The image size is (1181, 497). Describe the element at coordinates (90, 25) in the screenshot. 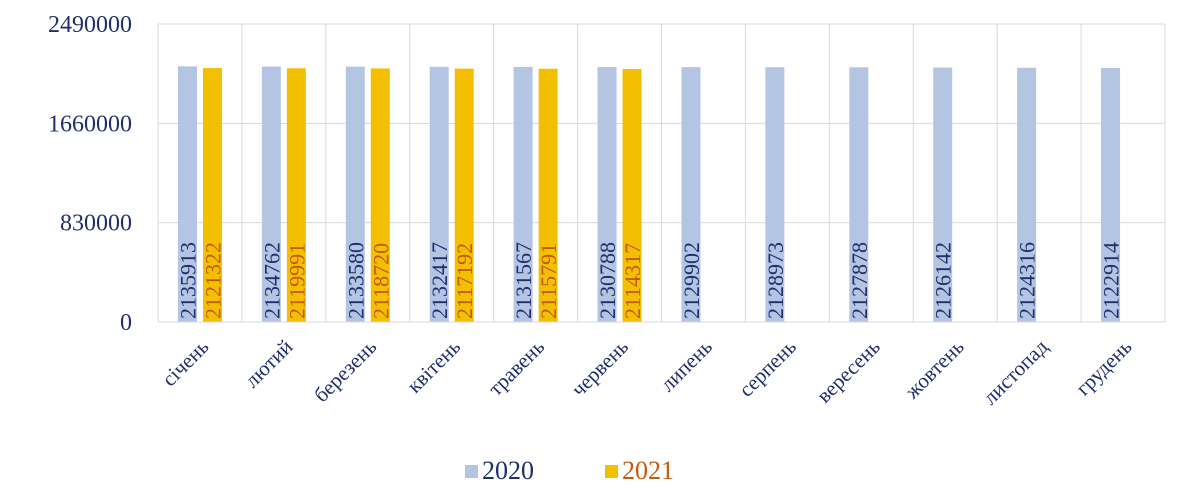

I see `y-tick-label: 2490000` at that location.